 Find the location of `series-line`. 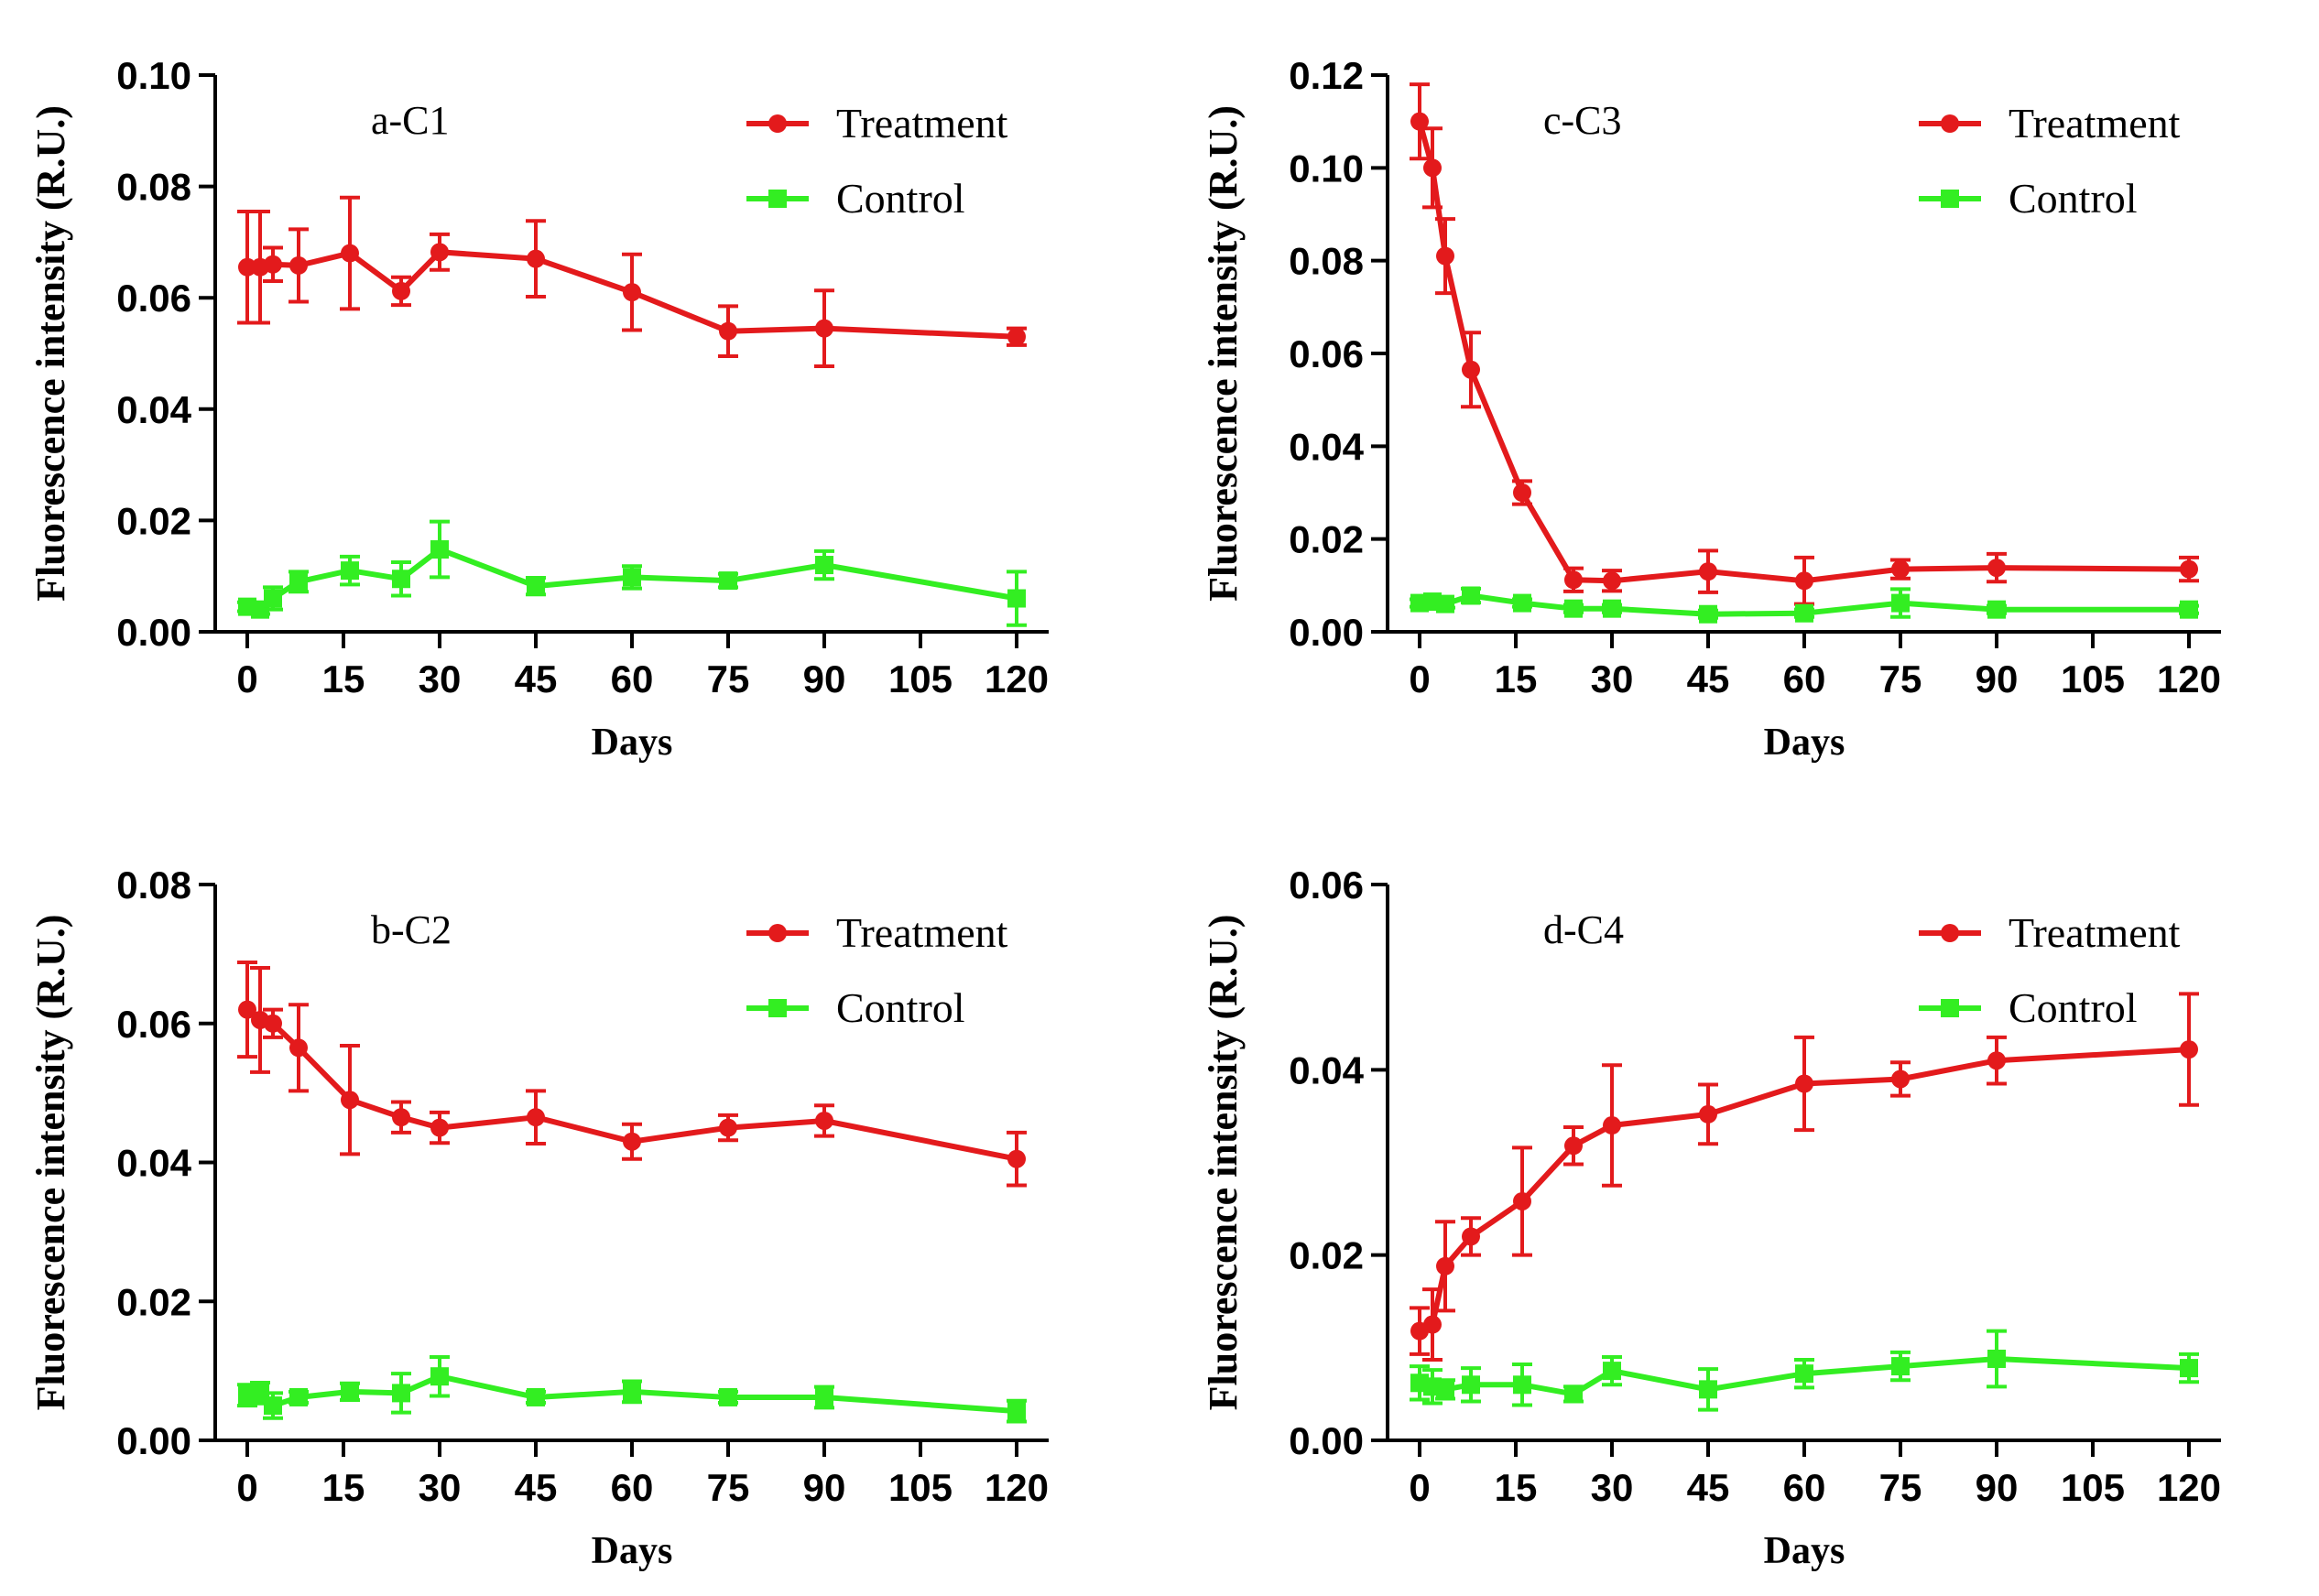

series-line is located at coordinates (1804, 1190).